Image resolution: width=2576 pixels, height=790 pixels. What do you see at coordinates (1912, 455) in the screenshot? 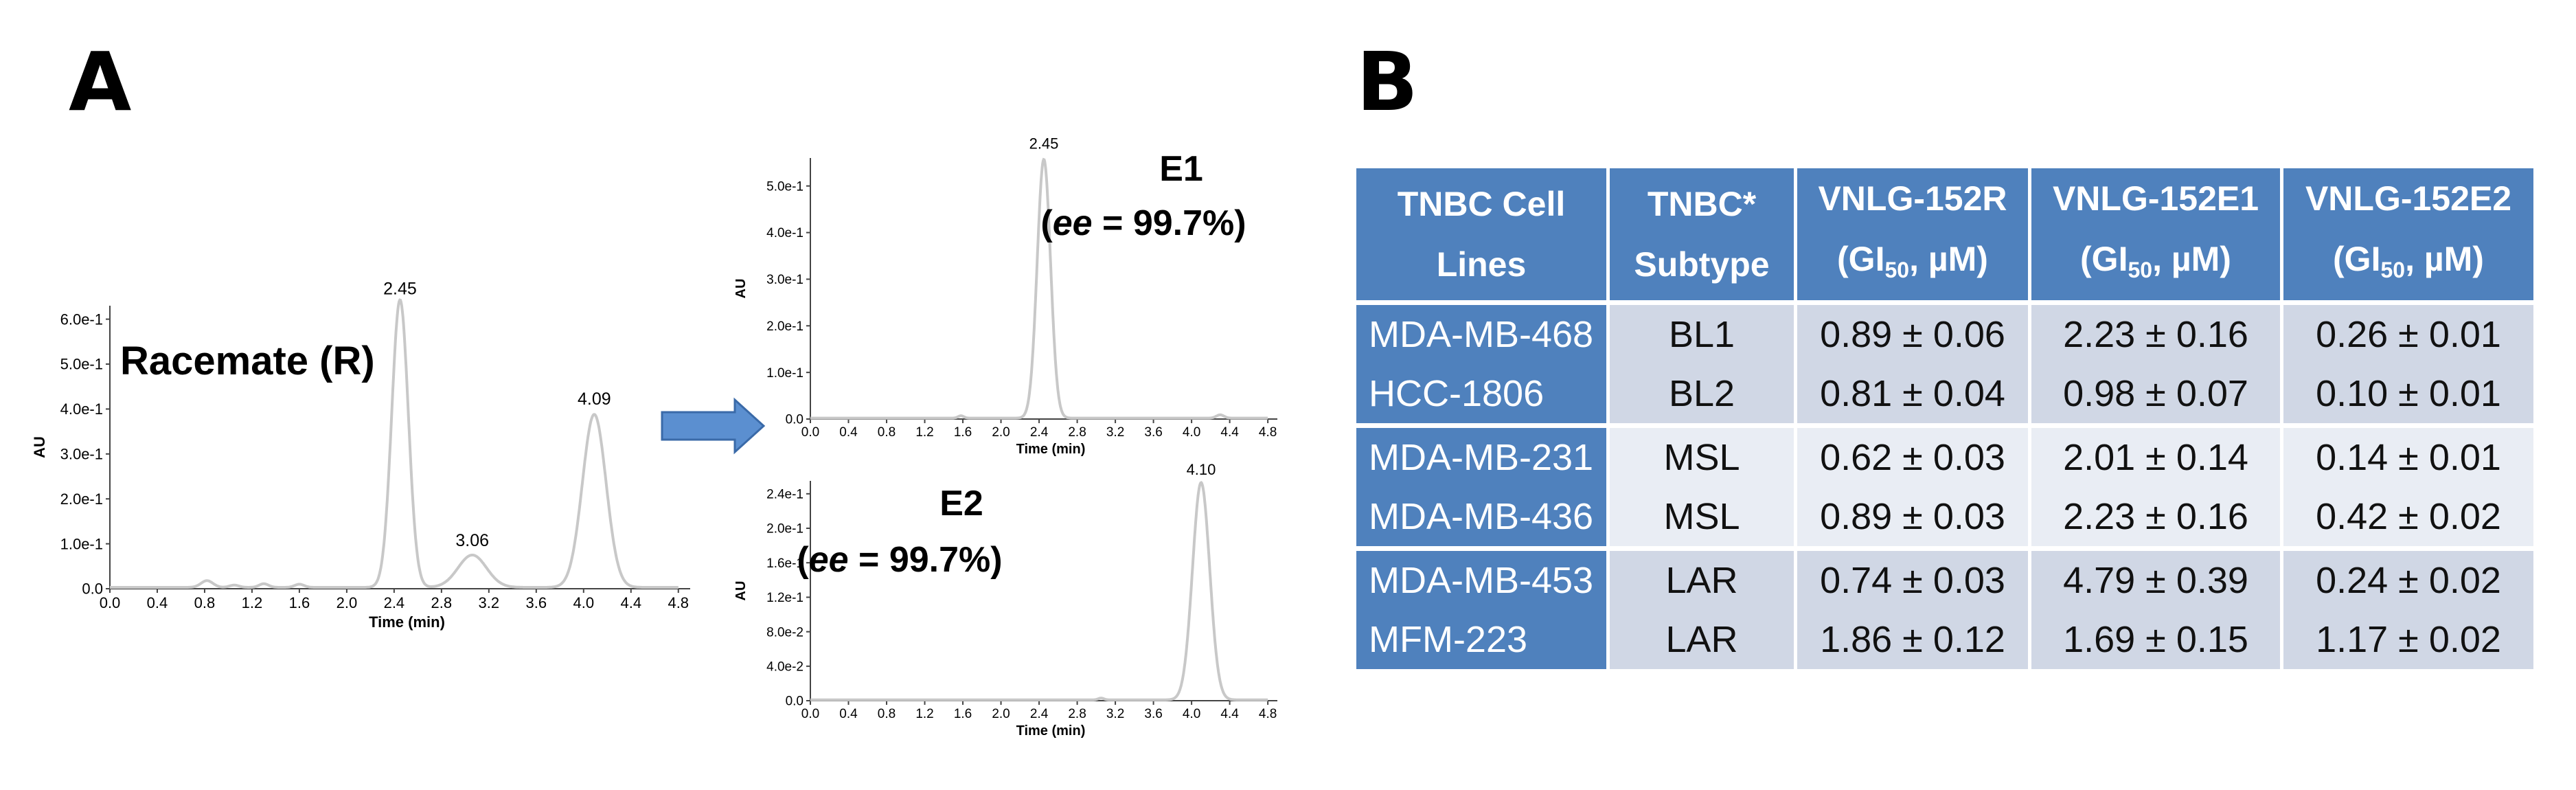
I see `cell-gi50-r: 0.62 ± 0.03` at bounding box center [1912, 455].